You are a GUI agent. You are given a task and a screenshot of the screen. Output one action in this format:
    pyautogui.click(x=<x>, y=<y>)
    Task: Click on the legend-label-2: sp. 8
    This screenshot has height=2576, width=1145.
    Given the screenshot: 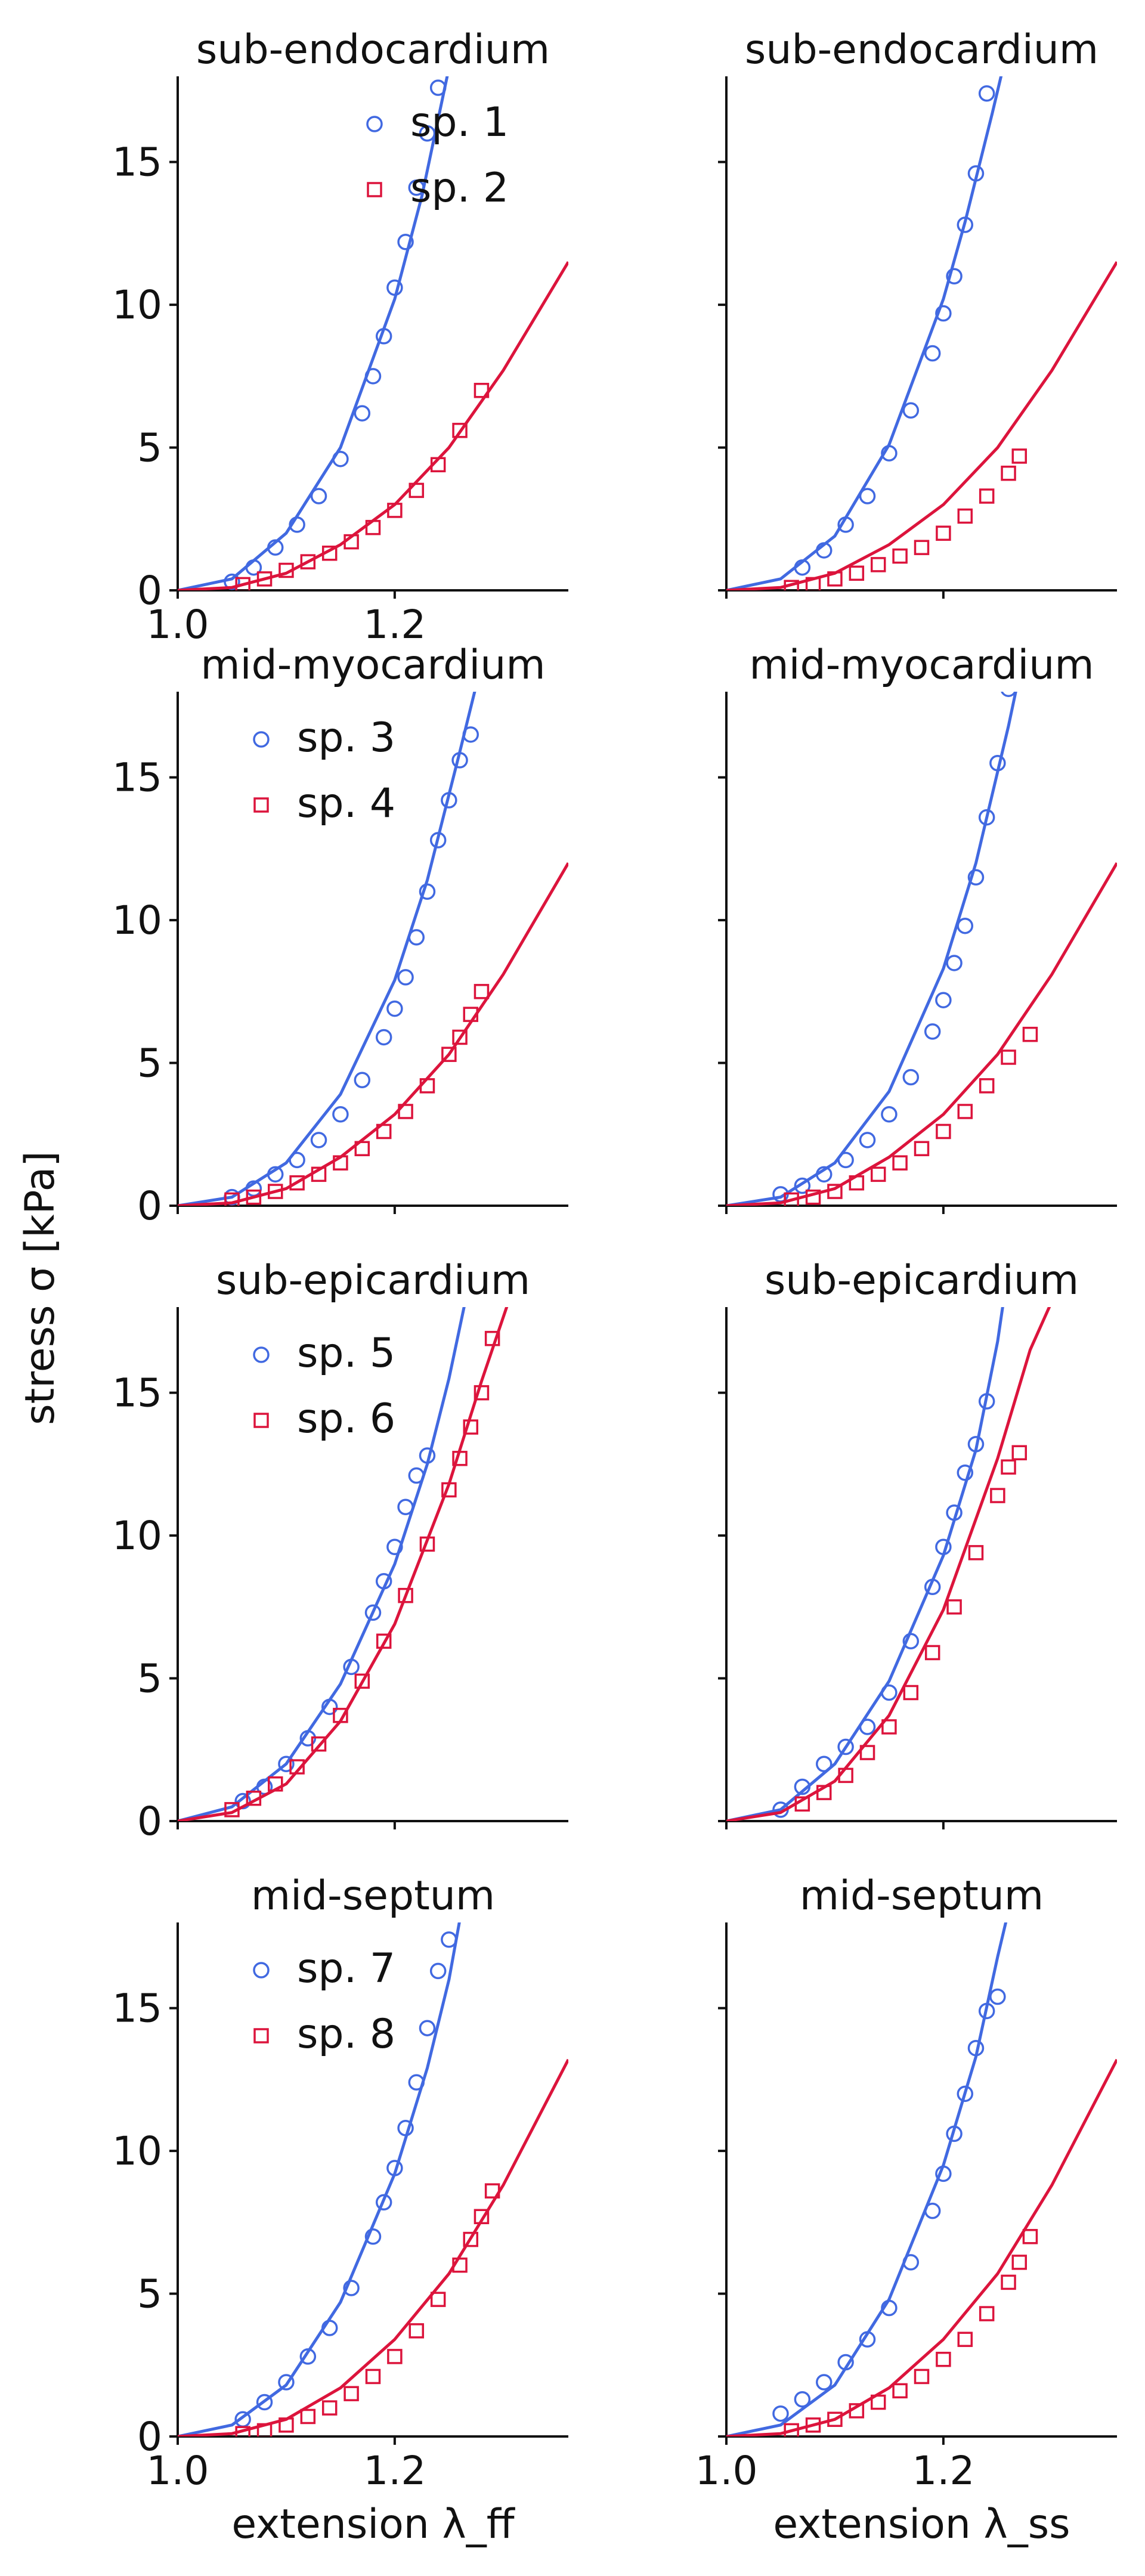 What is the action you would take?
    pyautogui.click(x=346, y=2034)
    